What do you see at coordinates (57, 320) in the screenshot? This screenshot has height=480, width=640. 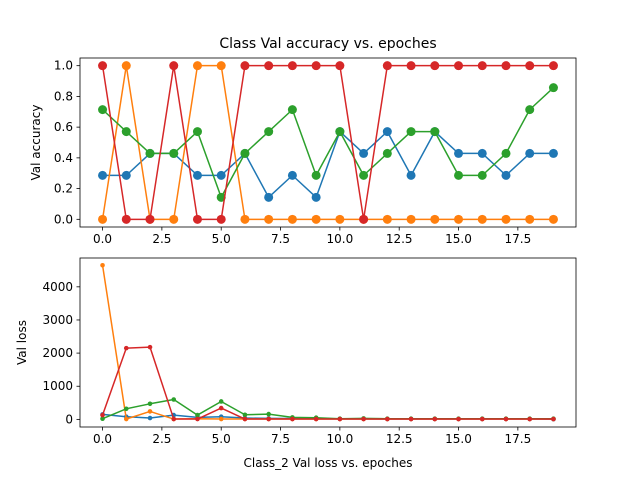 I see `y-tick-label: 3000` at bounding box center [57, 320].